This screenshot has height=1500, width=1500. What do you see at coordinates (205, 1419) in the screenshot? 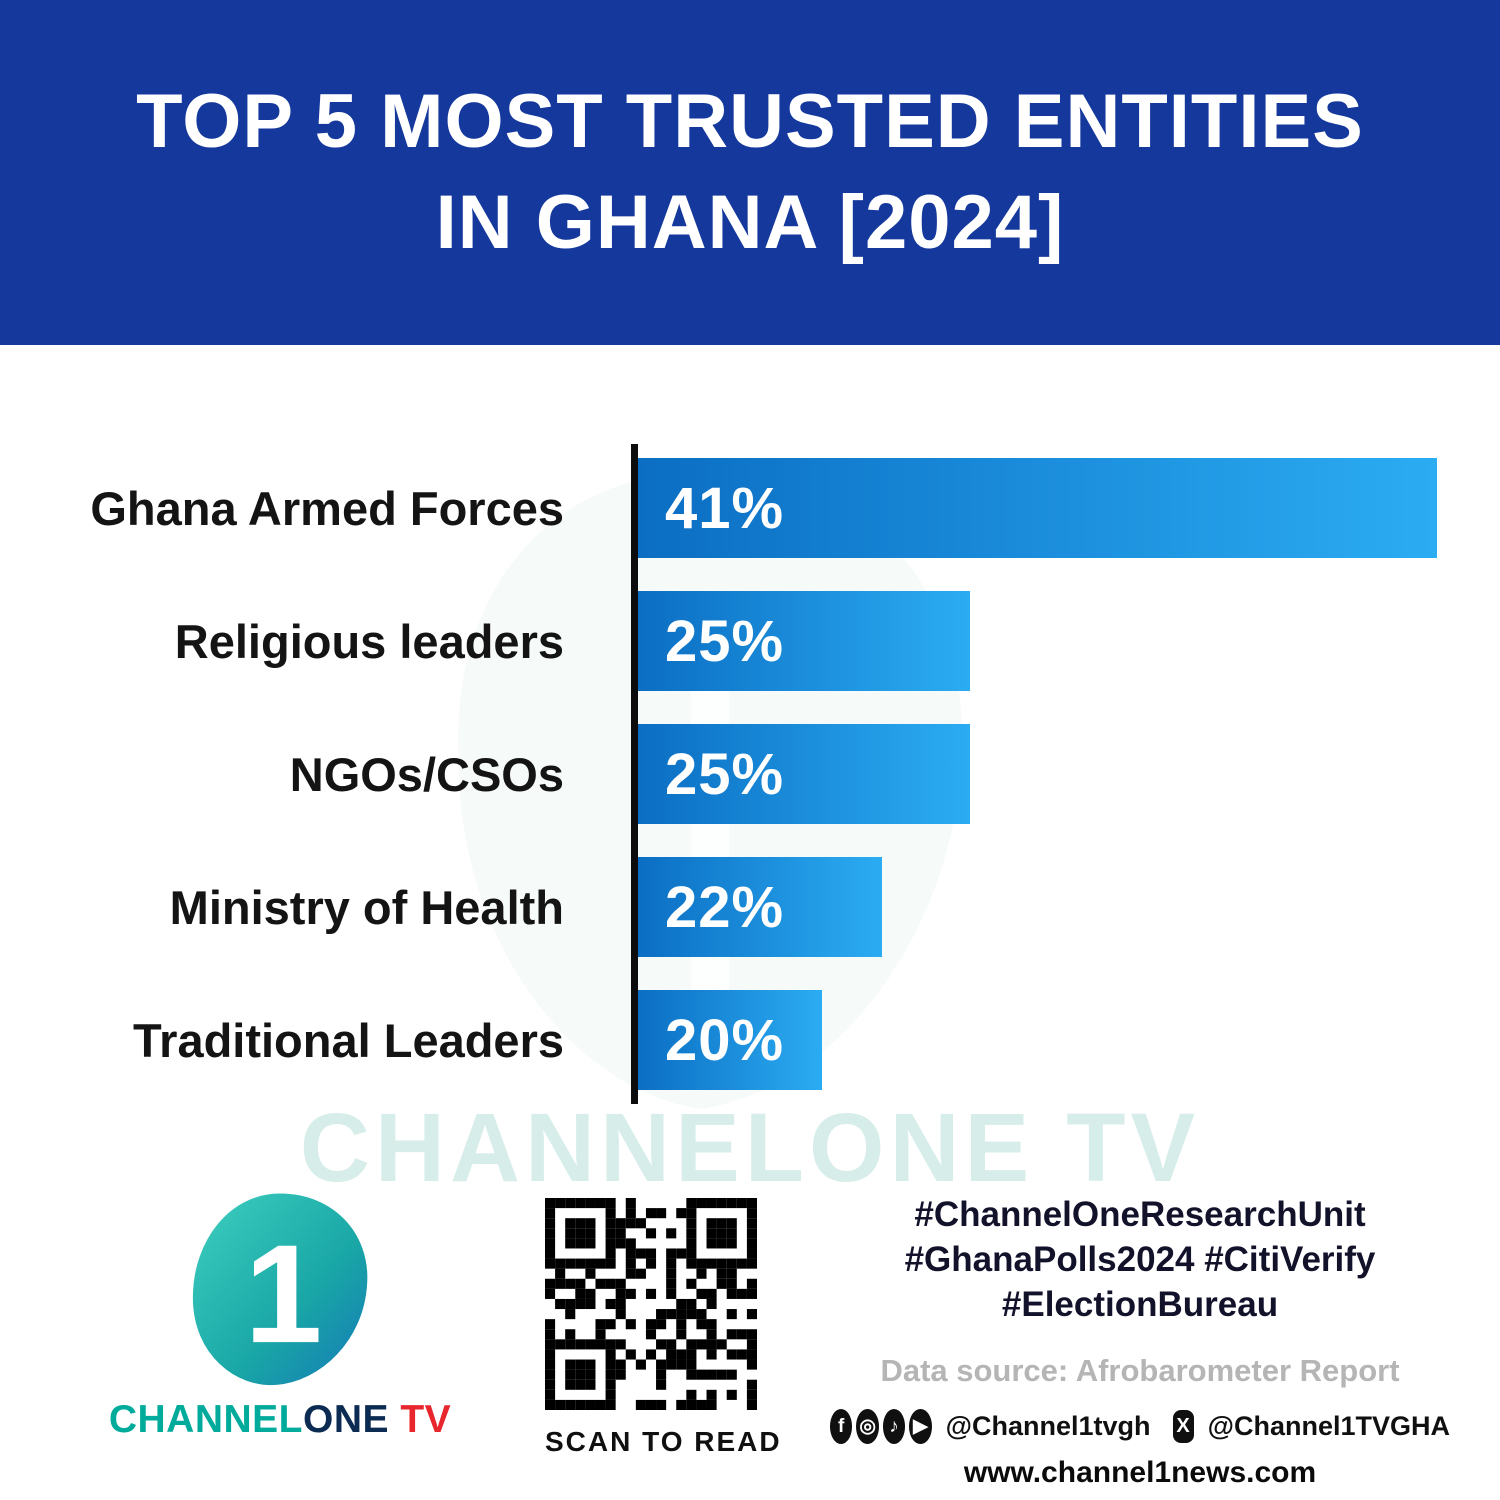
I see `wordmark-channel: CHANNEL` at bounding box center [205, 1419].